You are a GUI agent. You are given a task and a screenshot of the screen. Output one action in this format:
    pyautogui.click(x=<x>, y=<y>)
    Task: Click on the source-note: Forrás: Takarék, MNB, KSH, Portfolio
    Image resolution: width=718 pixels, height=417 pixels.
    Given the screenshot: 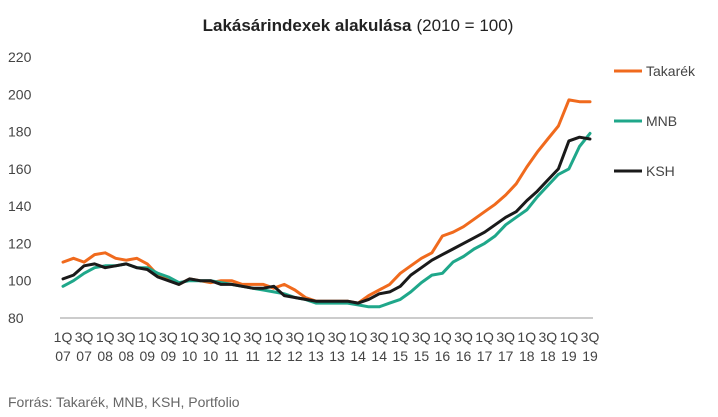 What is the action you would take?
    pyautogui.click(x=124, y=402)
    